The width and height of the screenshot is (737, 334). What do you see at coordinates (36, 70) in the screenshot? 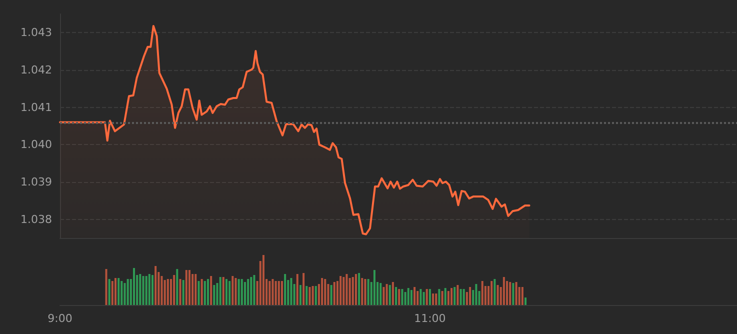
I see `y-tick-label: 1.042` at bounding box center [36, 70].